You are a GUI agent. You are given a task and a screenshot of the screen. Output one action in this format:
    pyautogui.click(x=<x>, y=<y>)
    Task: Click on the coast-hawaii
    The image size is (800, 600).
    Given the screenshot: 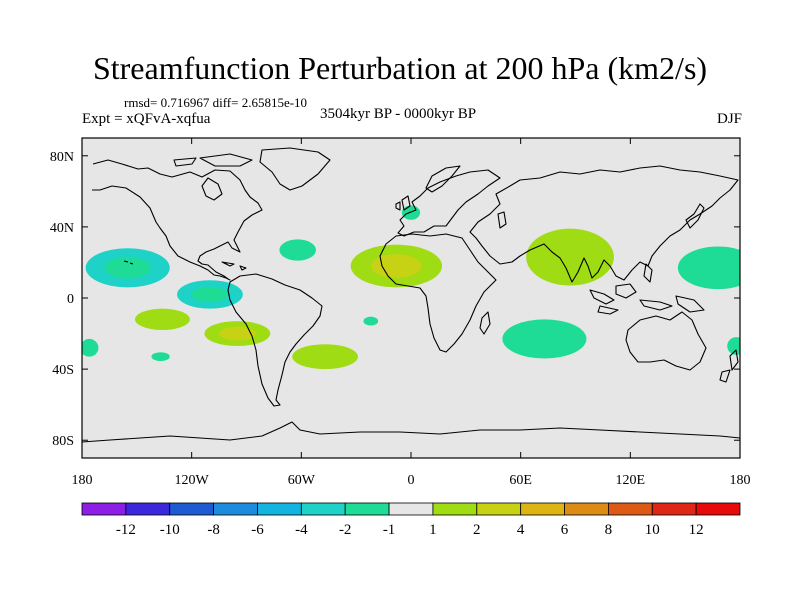 What is the action you would take?
    pyautogui.click(x=128, y=262)
    